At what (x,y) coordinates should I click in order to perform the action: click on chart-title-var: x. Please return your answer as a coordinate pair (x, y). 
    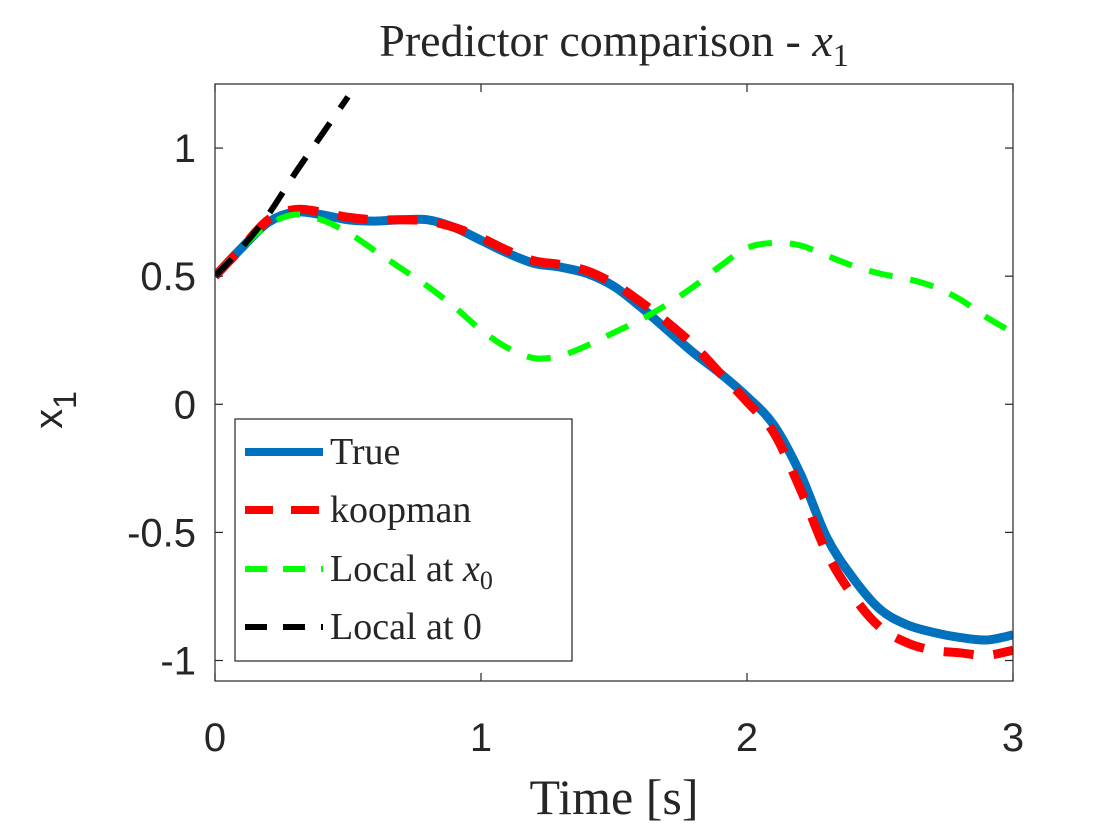
    Looking at the image, I should click on (822, 40).